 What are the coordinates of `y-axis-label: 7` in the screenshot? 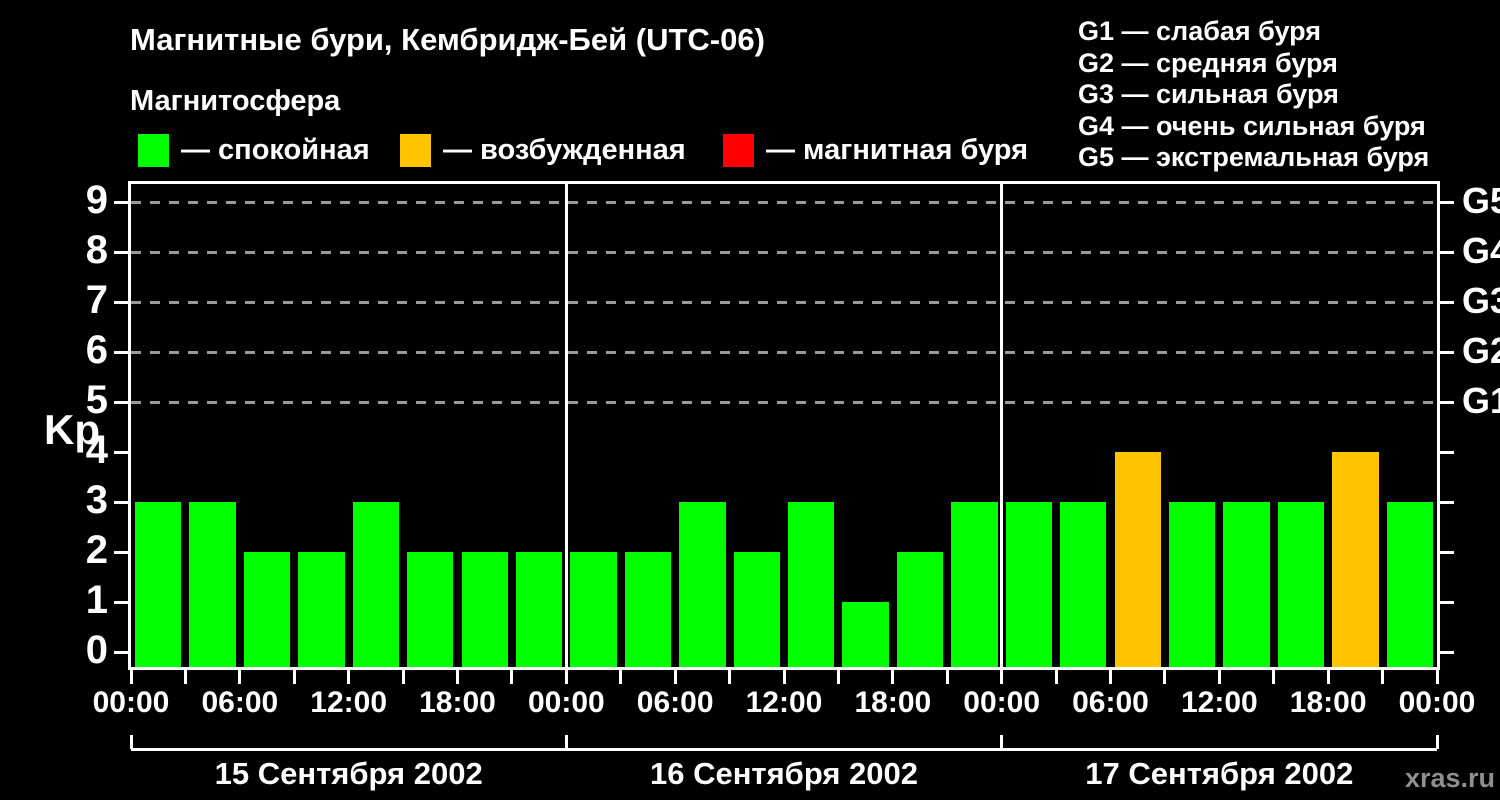 It's located at (96, 300).